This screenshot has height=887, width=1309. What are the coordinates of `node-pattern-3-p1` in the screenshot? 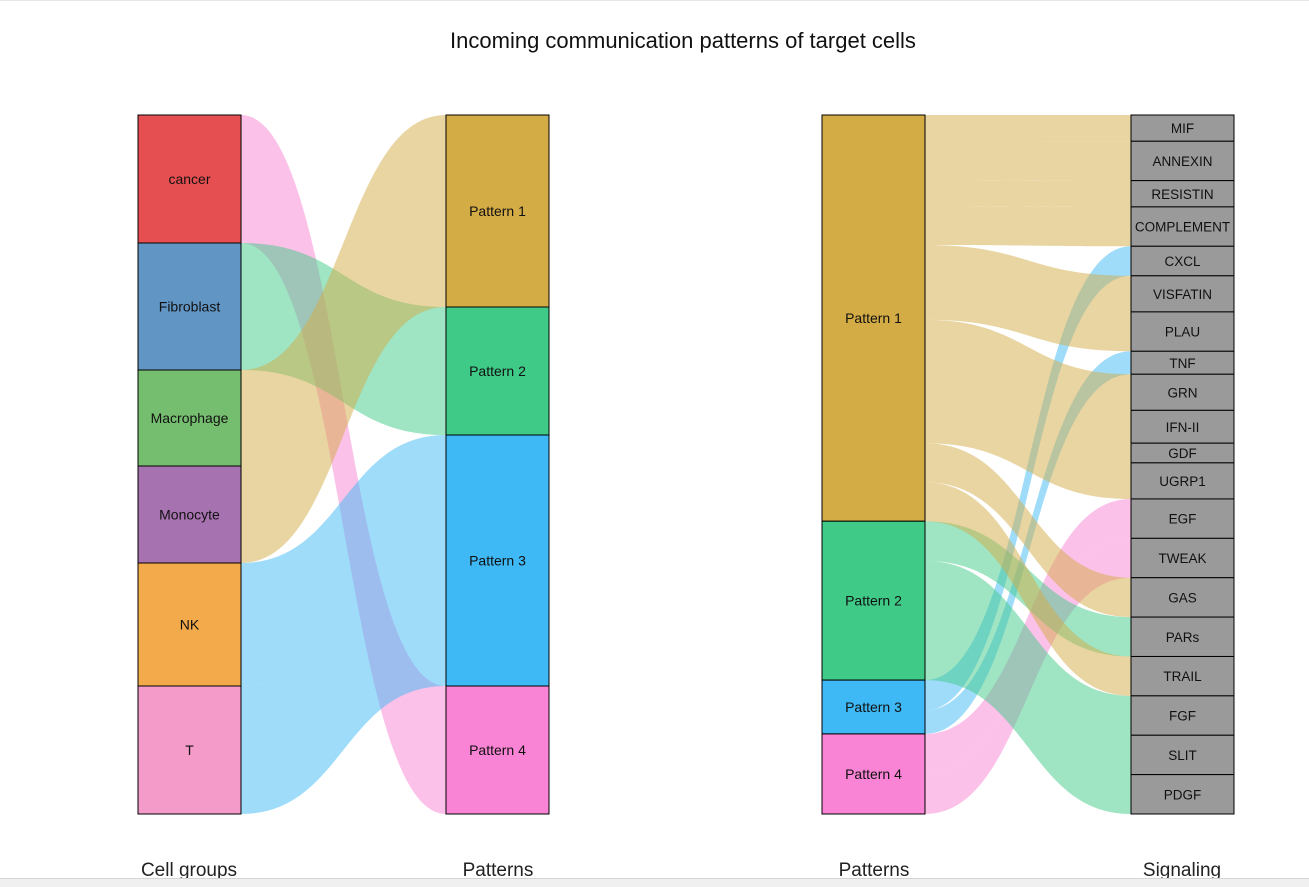 It's located at (497, 560).